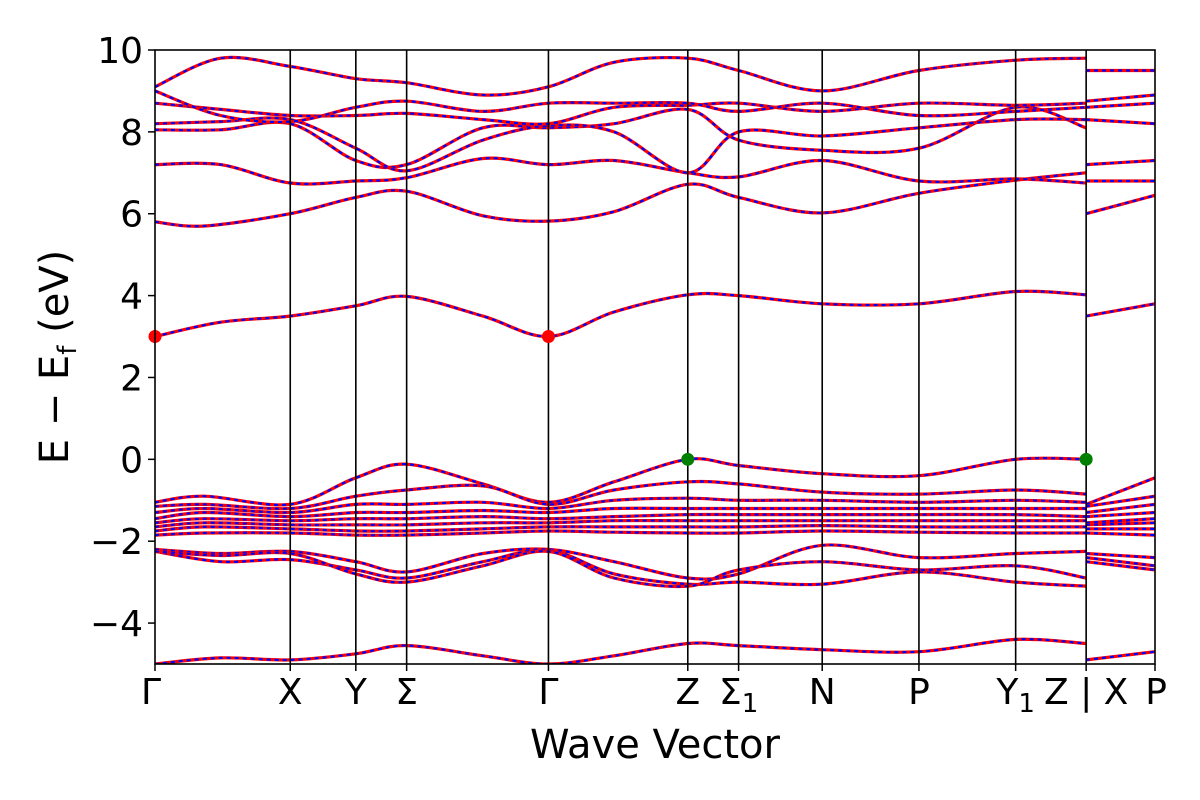 The image size is (1200, 800). What do you see at coordinates (120, 51) in the screenshot?
I see `y-tick-label-7: 10` at bounding box center [120, 51].